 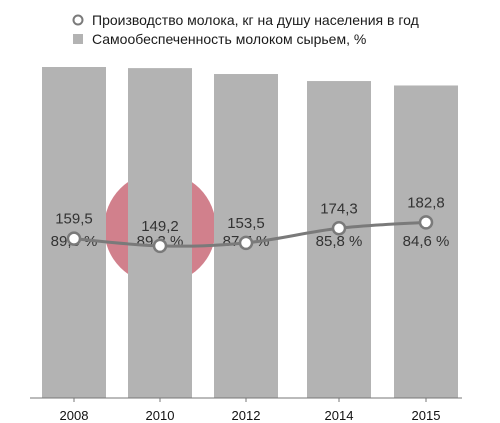 What do you see at coordinates (160, 415) in the screenshot?
I see `x-tick-label-2010: 2010` at bounding box center [160, 415].